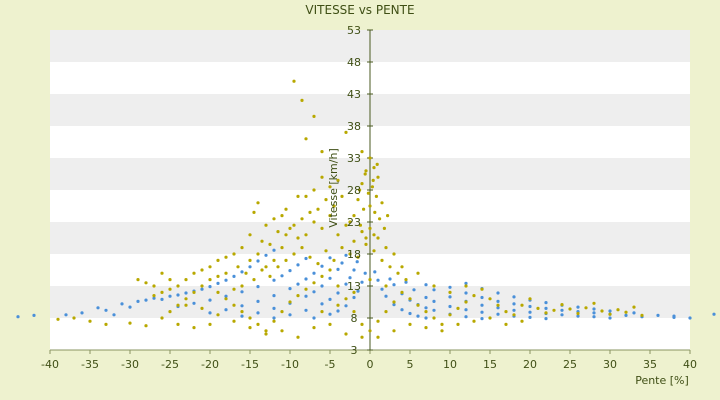  Describe the element at coordinates (354, 30) in the screenshot. I see `y-tick-label: 53` at that location.